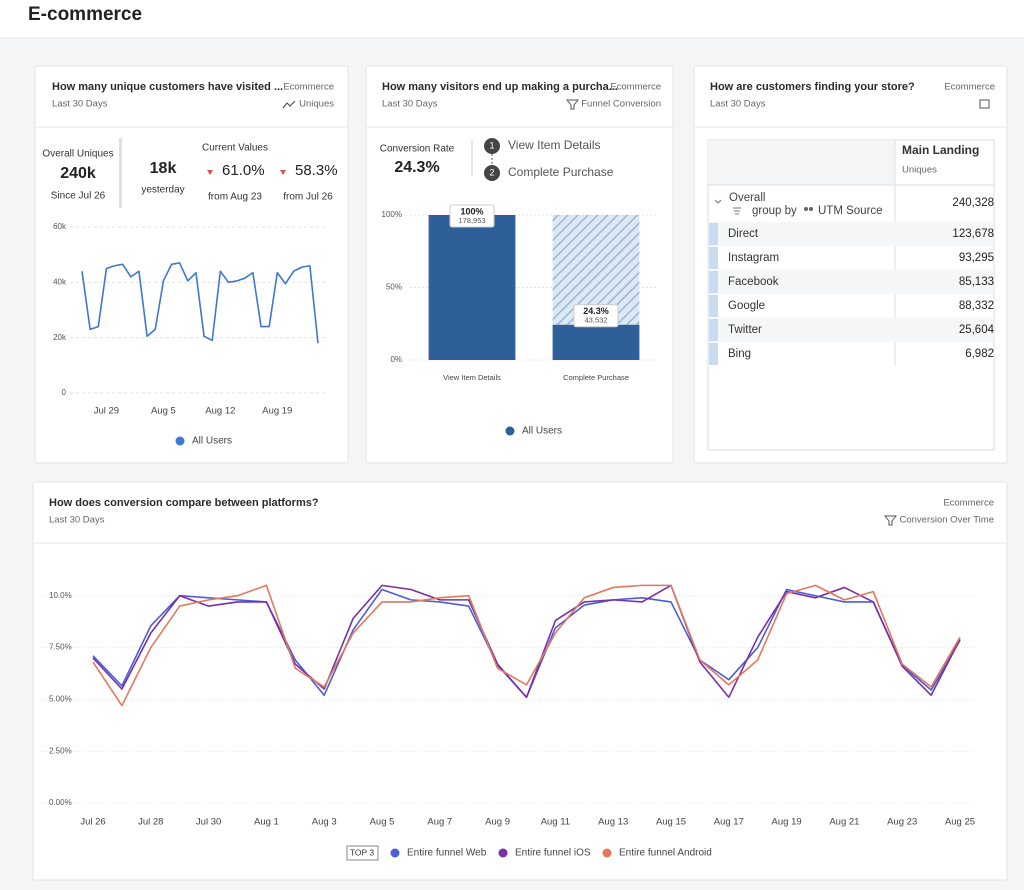 This screenshot has height=890, width=1024. I want to click on page-title: E-commerce, so click(85, 14).